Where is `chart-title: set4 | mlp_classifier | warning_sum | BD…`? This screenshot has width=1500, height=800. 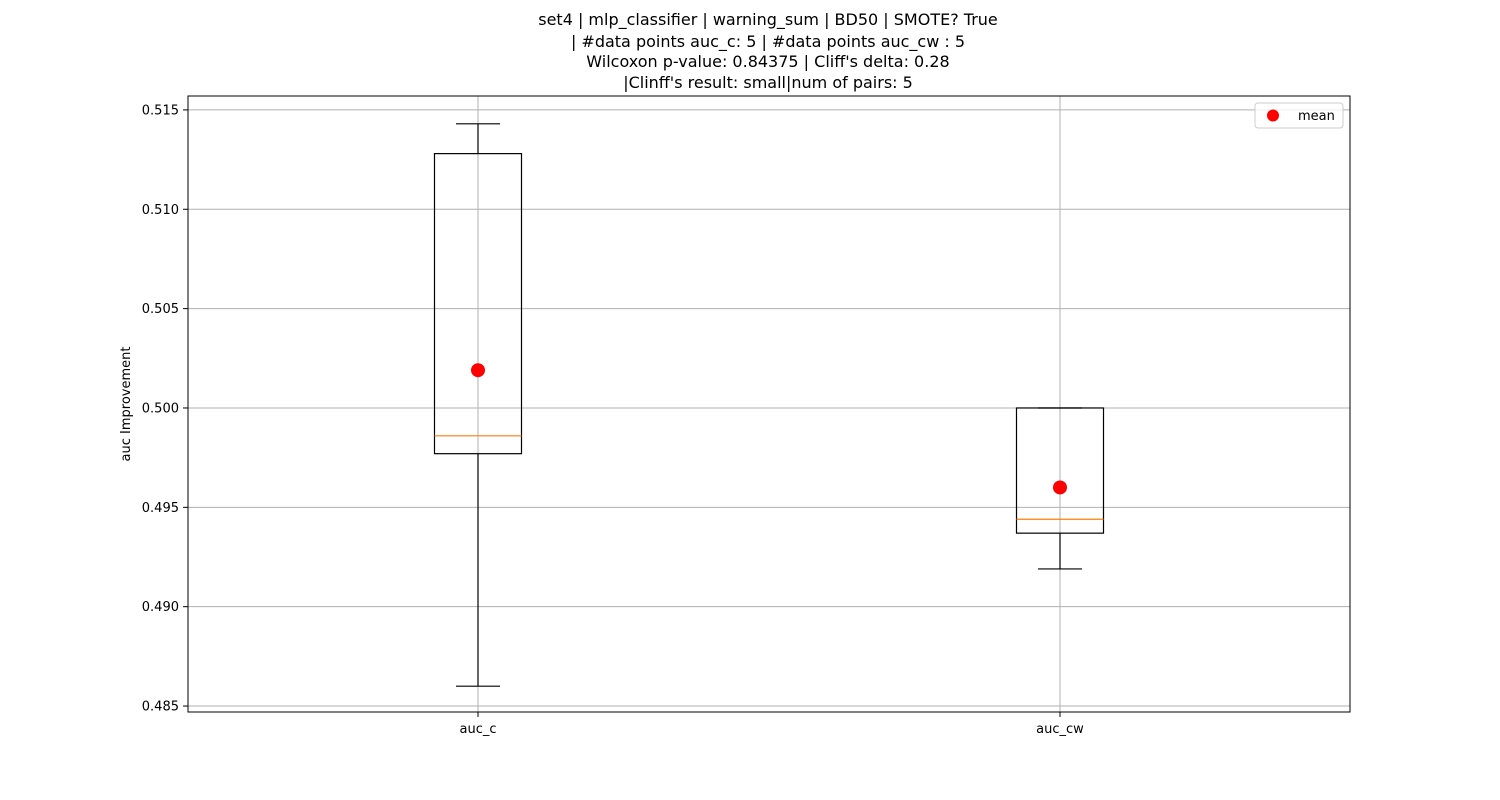 chart-title: set4 | mlp_classifier | warning_sum | BD… is located at coordinates (768, 51).